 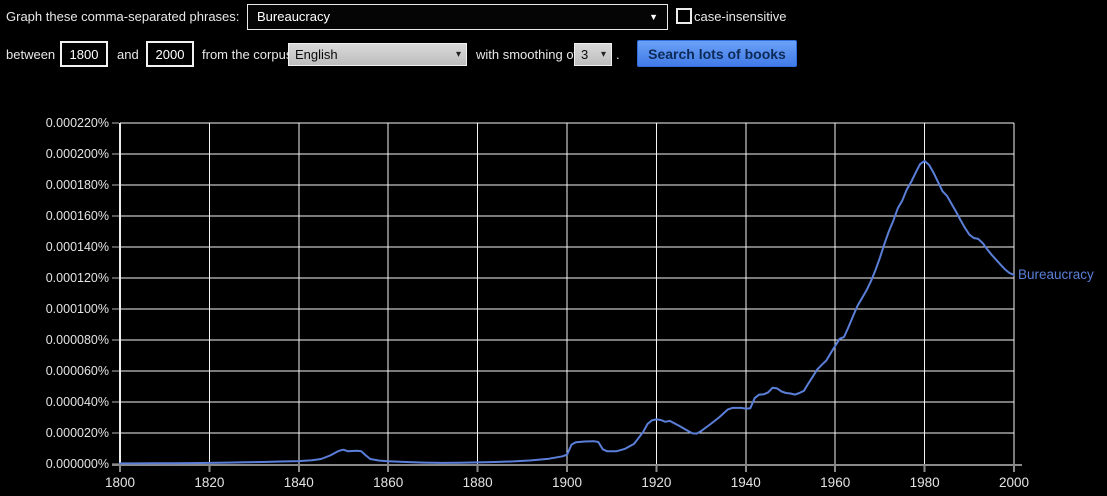 I want to click on x-tick-label: 1840, so click(x=299, y=482).